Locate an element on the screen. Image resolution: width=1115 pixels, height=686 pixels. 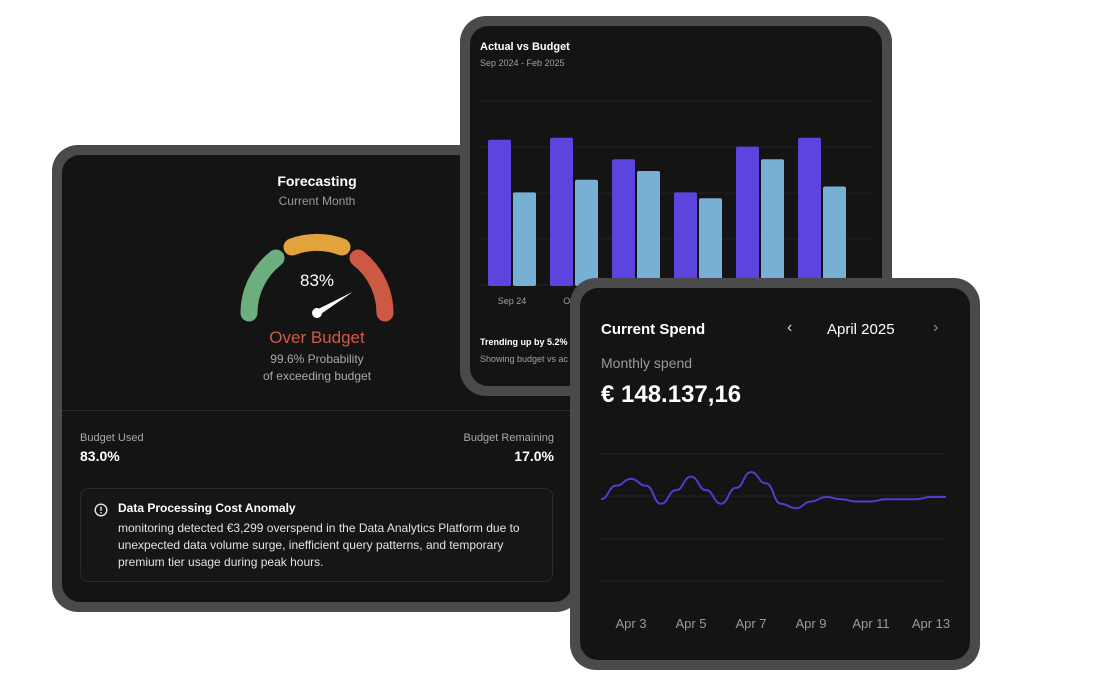
chevron-left-icon: ‹ is located at coordinates (790, 327).